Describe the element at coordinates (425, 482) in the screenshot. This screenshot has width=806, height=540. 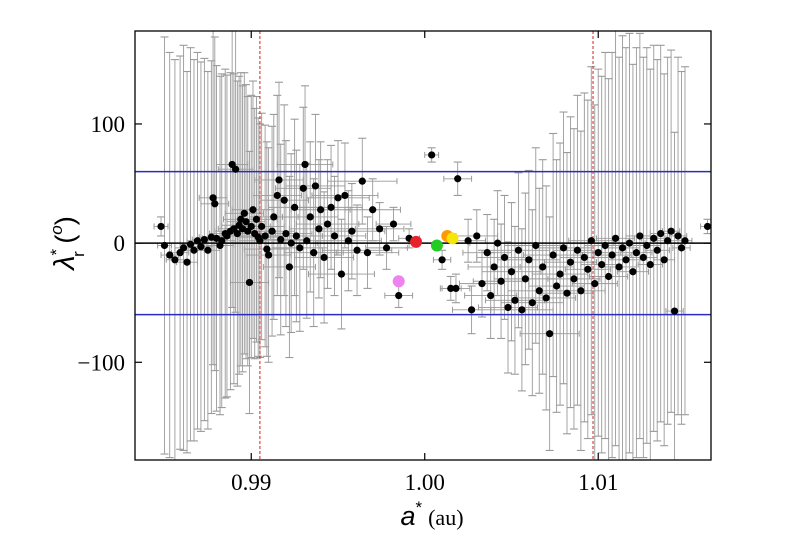
I see `x-tick-label: 1.00` at that location.